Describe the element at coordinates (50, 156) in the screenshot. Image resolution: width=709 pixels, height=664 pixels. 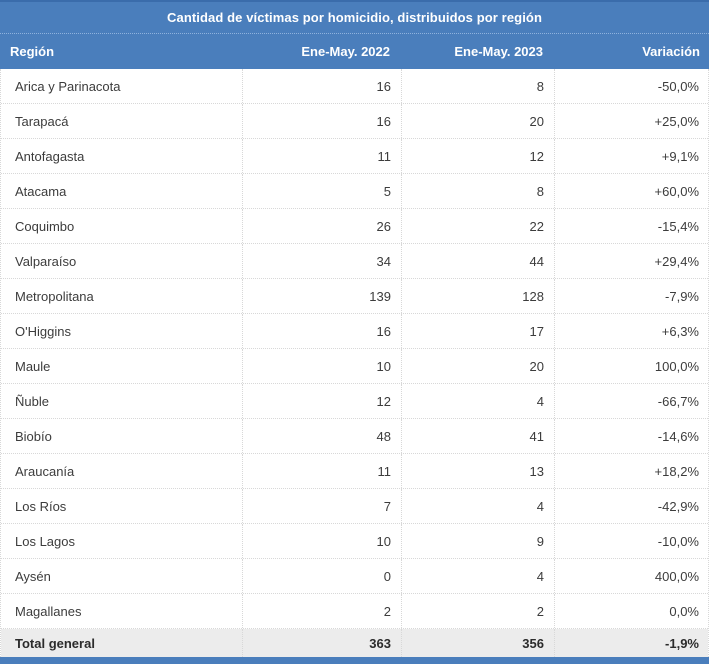
I see `region-cell: Antofagasta` at that location.